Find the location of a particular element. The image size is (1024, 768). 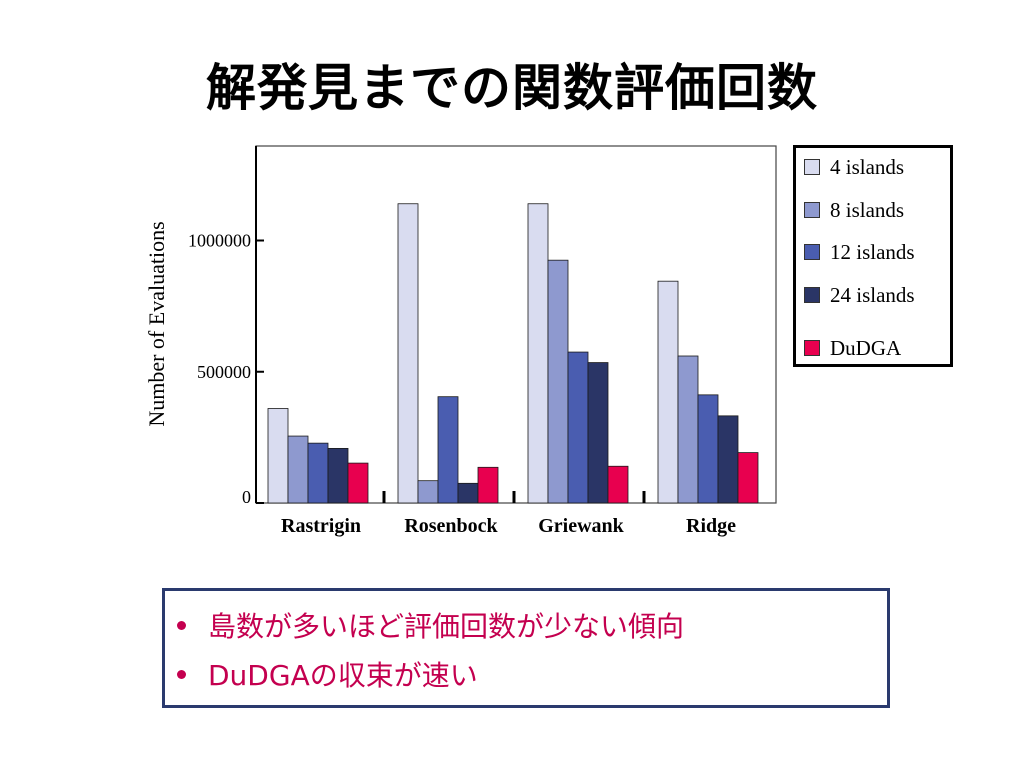

legend-item-12-islands: 12 islands is located at coordinates (859, 251).